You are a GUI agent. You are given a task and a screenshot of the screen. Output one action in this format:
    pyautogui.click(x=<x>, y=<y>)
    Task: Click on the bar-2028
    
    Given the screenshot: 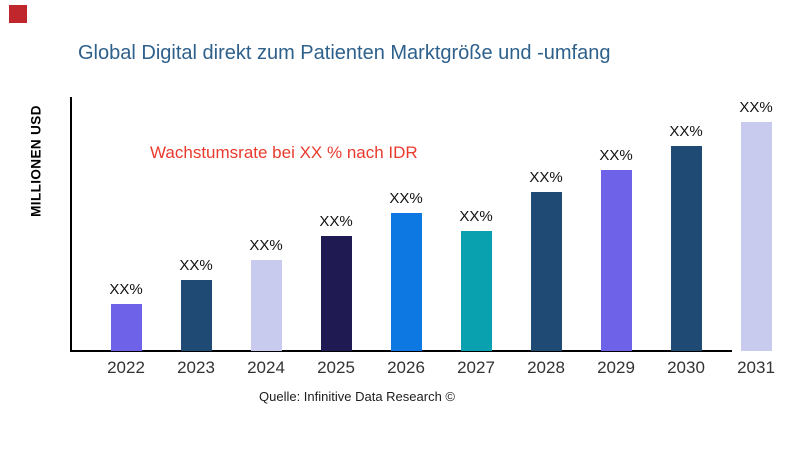 What is the action you would take?
    pyautogui.click(x=546, y=271)
    